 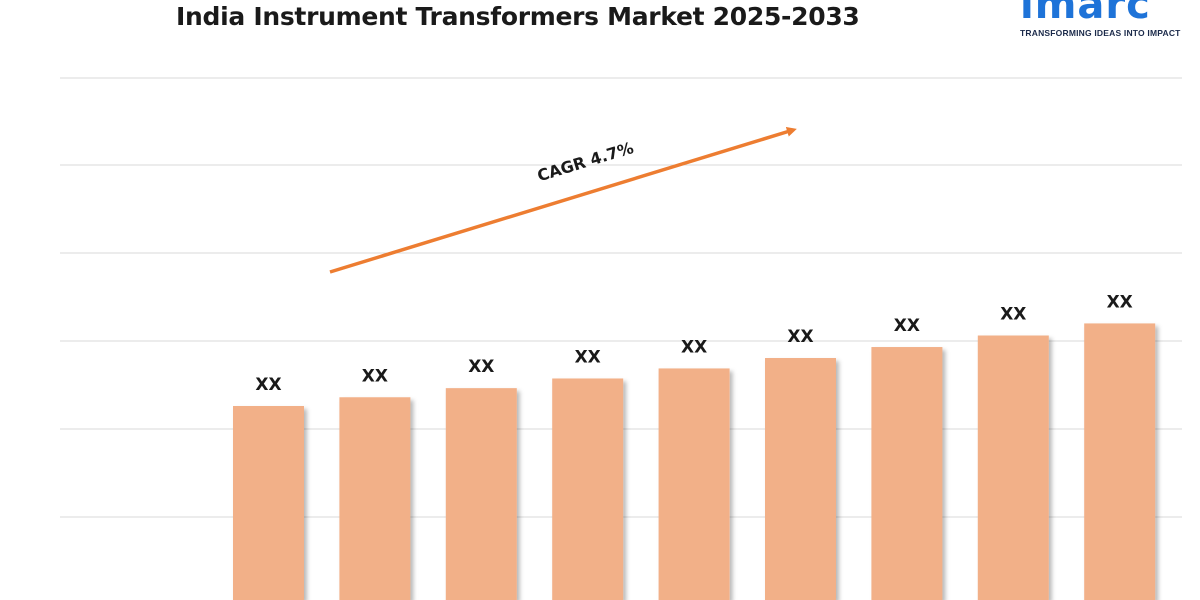 What do you see at coordinates (800, 337) in the screenshot?
I see `data-label-6: XX` at bounding box center [800, 337].